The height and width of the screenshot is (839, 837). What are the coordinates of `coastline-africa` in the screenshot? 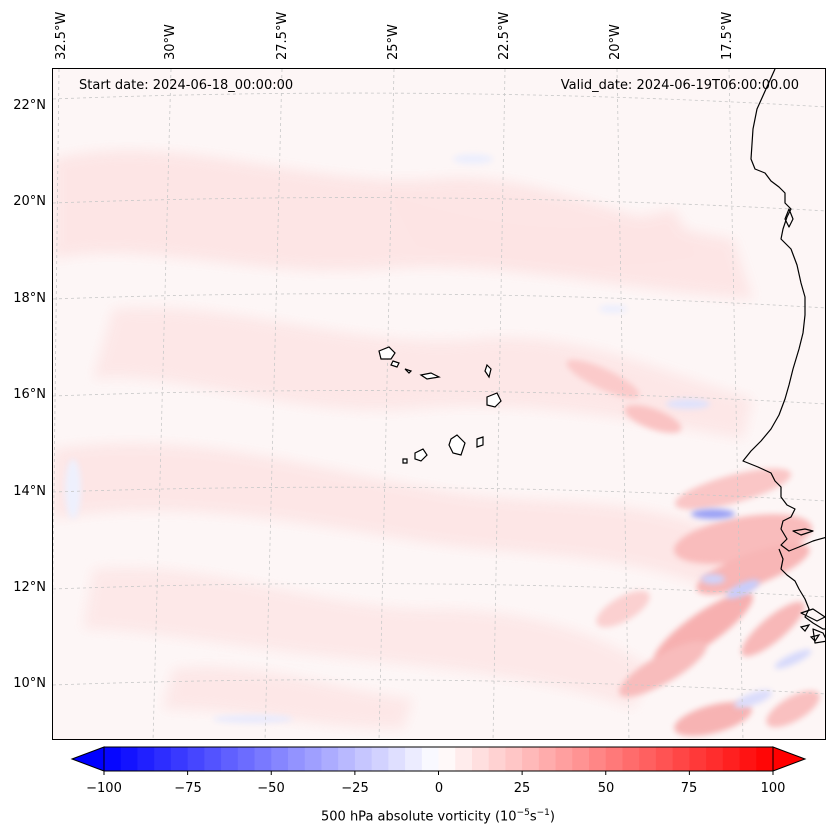 It's located at (783, 356).